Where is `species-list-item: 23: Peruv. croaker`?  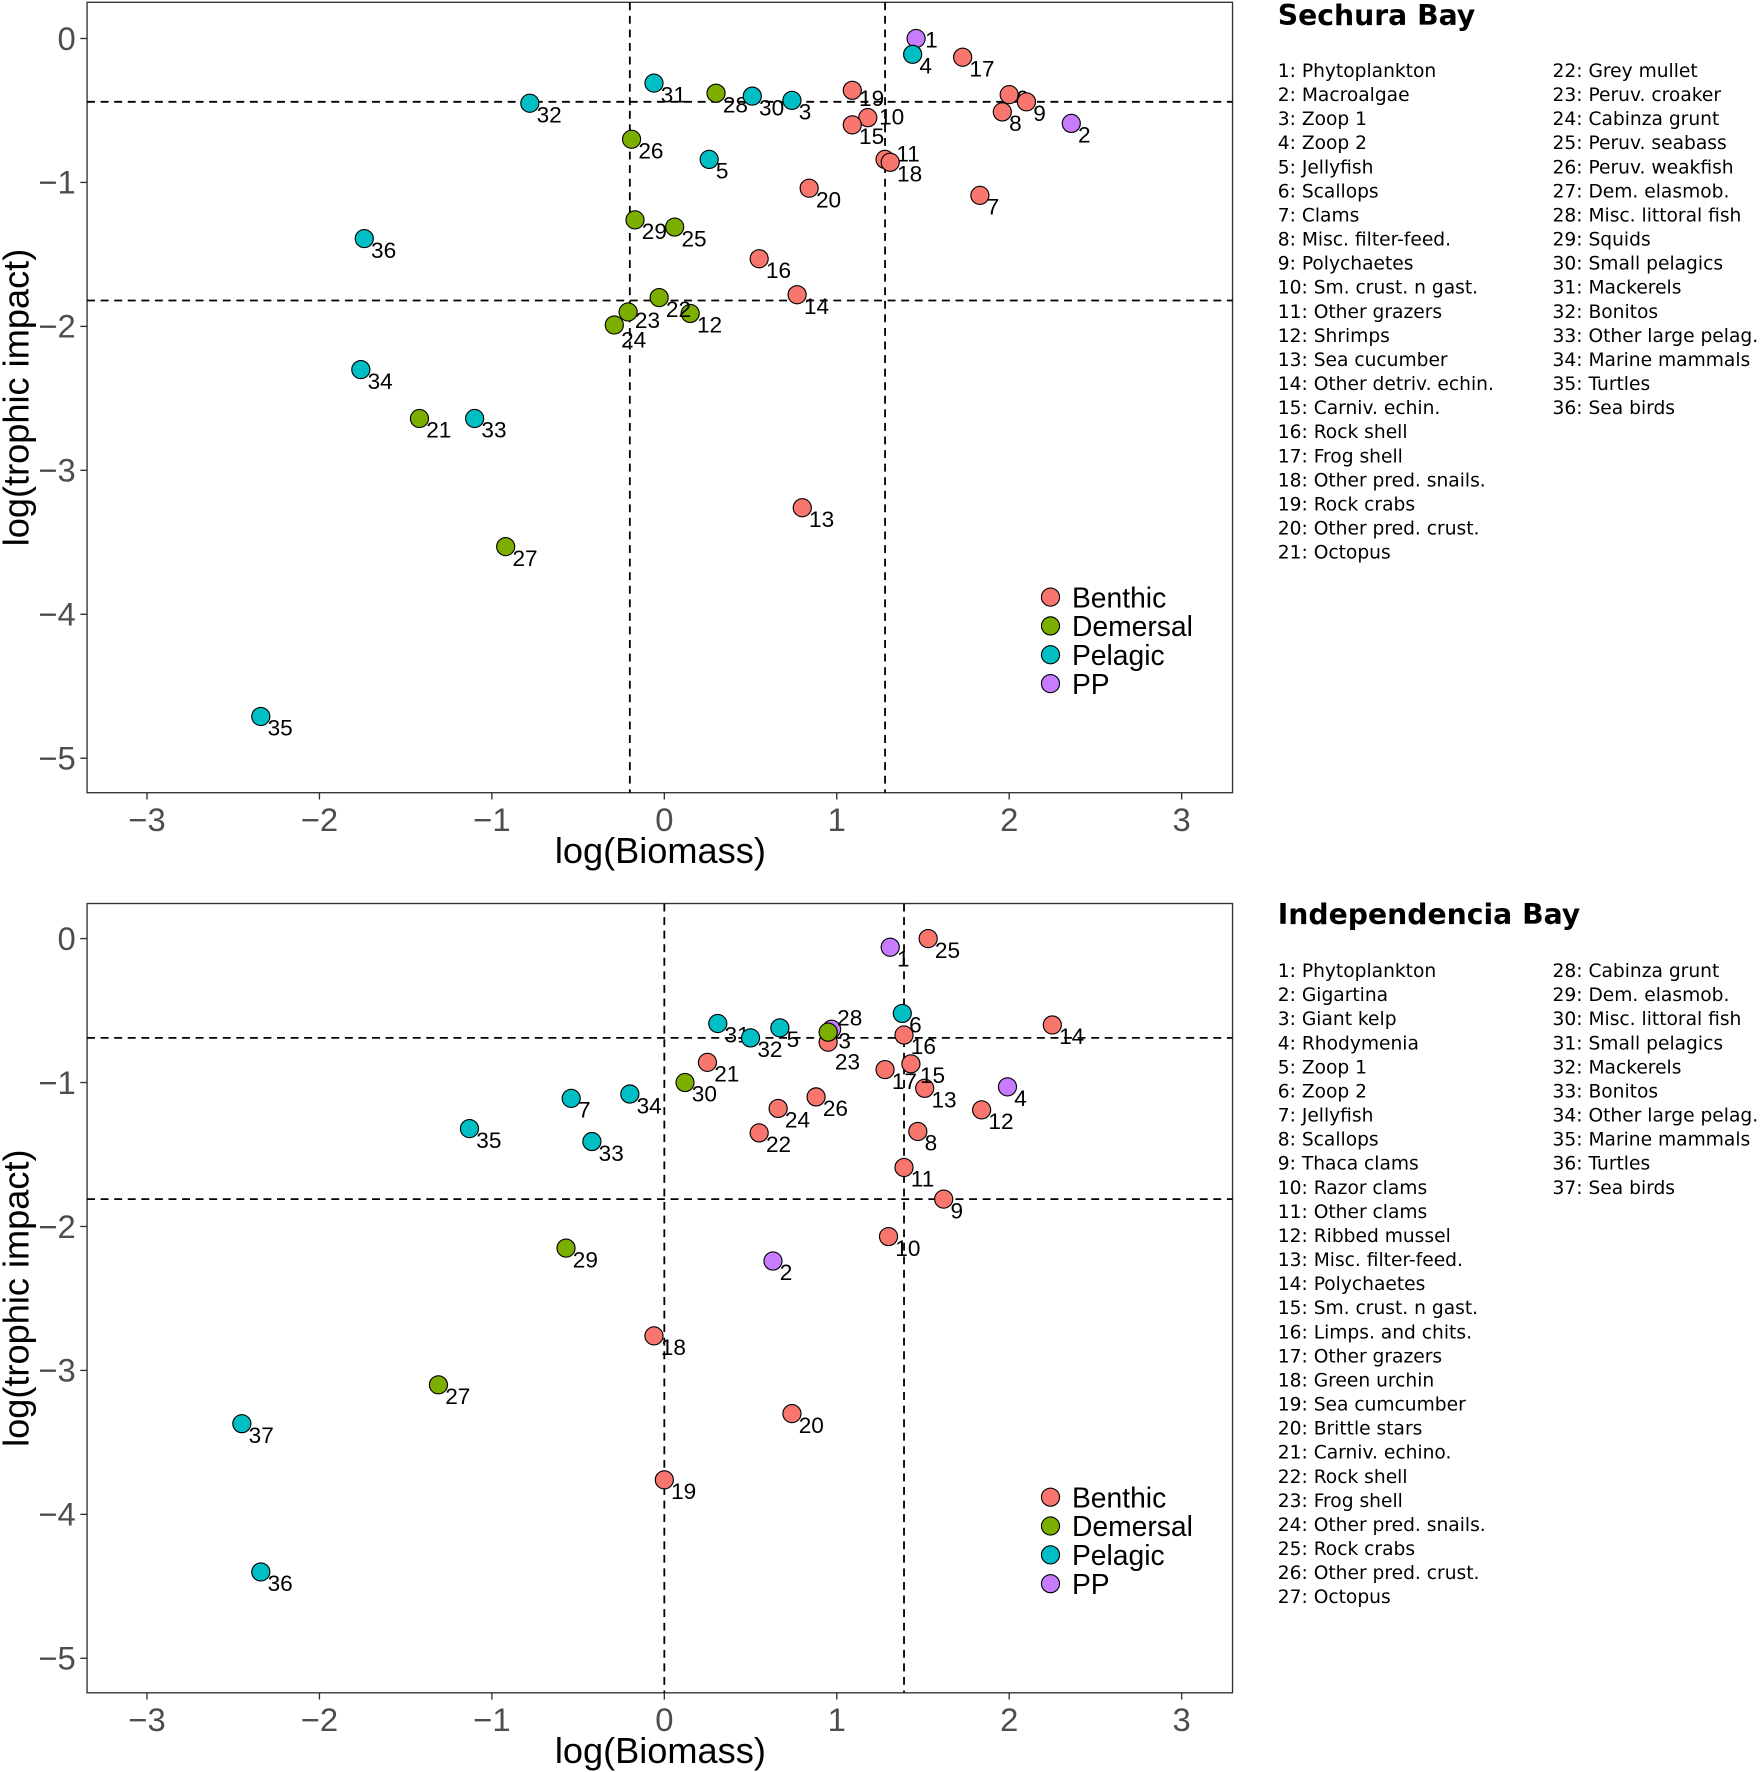
species-list-item: 23: Peruv. croaker is located at coordinates (1637, 95).